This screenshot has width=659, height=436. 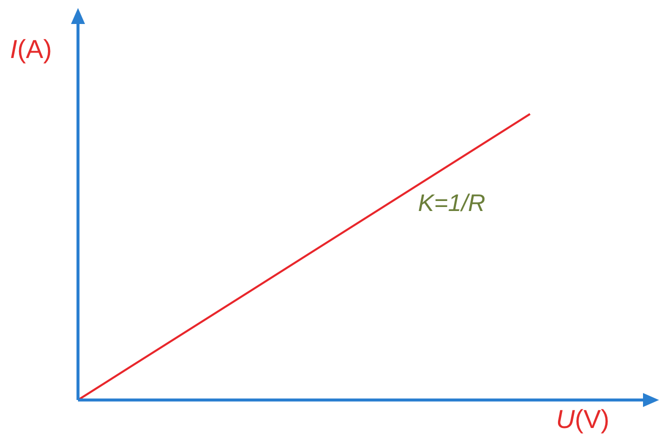 What do you see at coordinates (583, 419) in the screenshot?
I see `x-axis-title: U(V)` at bounding box center [583, 419].